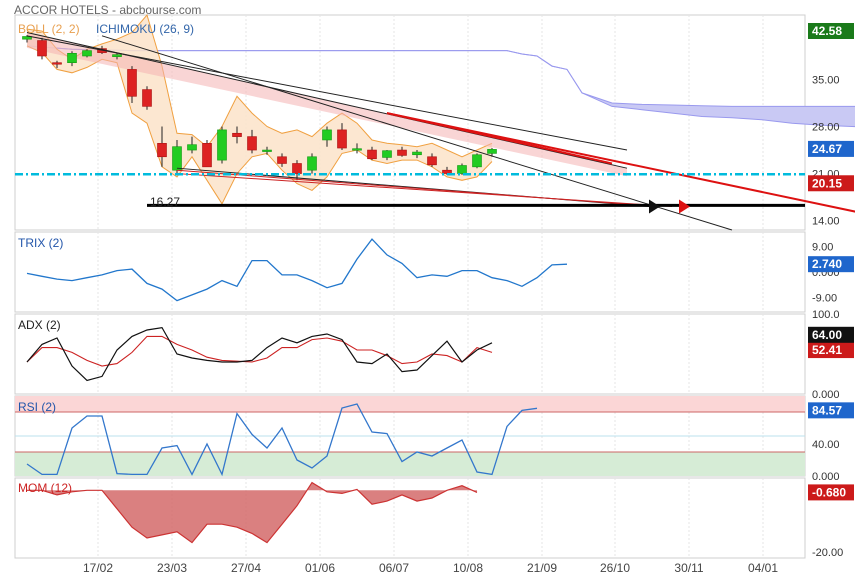 This screenshot has width=855, height=585. I want to click on ichimoku-bottom, so click(440, 86).